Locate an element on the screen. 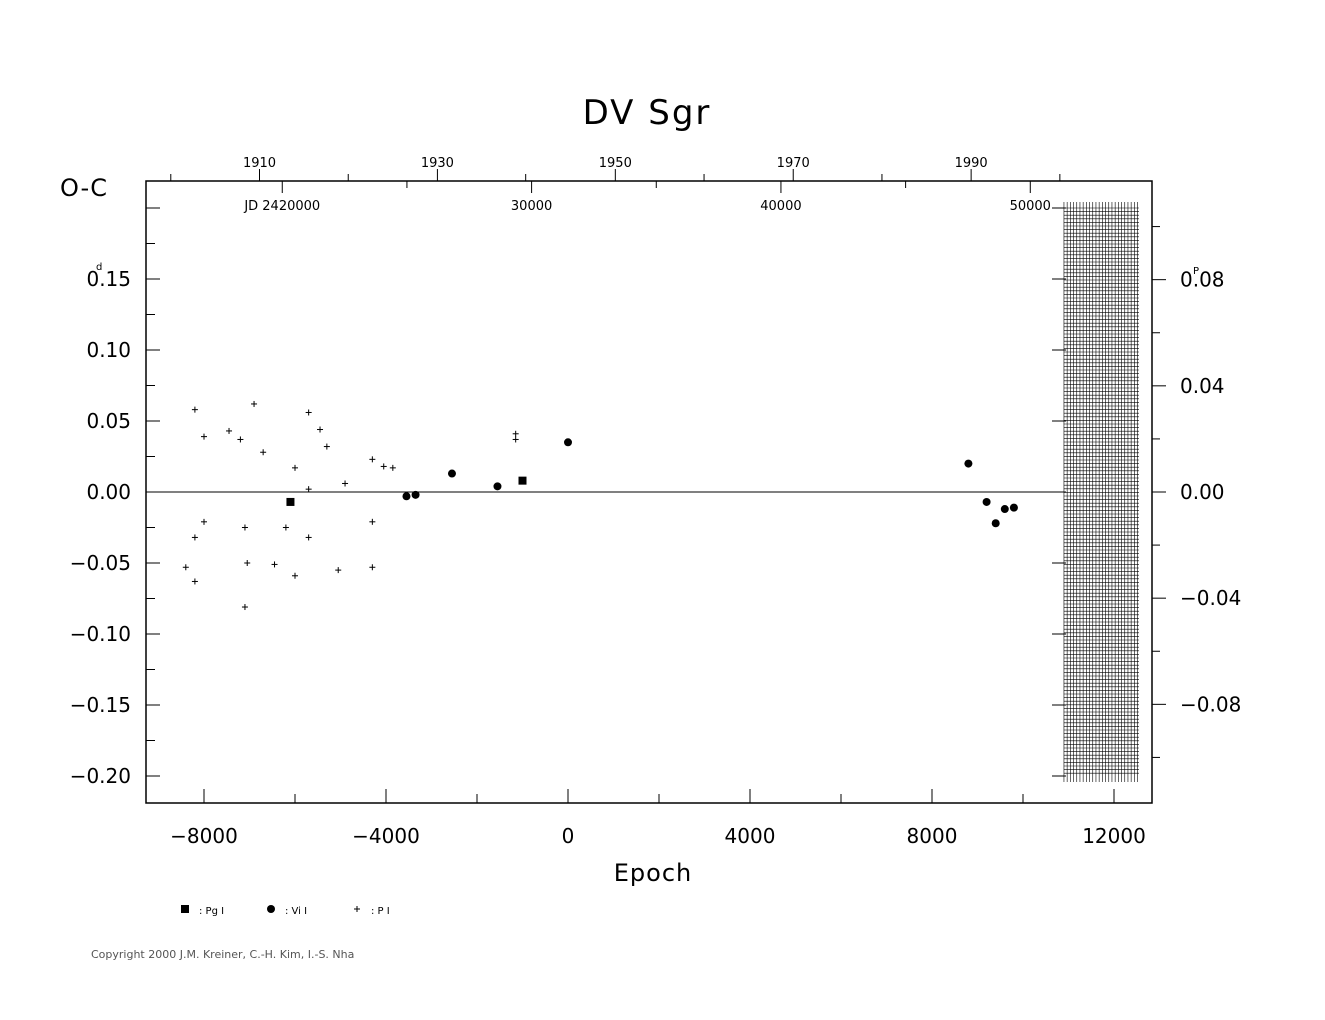  y-tick-label-left: 0.05 is located at coordinates (108, 421).